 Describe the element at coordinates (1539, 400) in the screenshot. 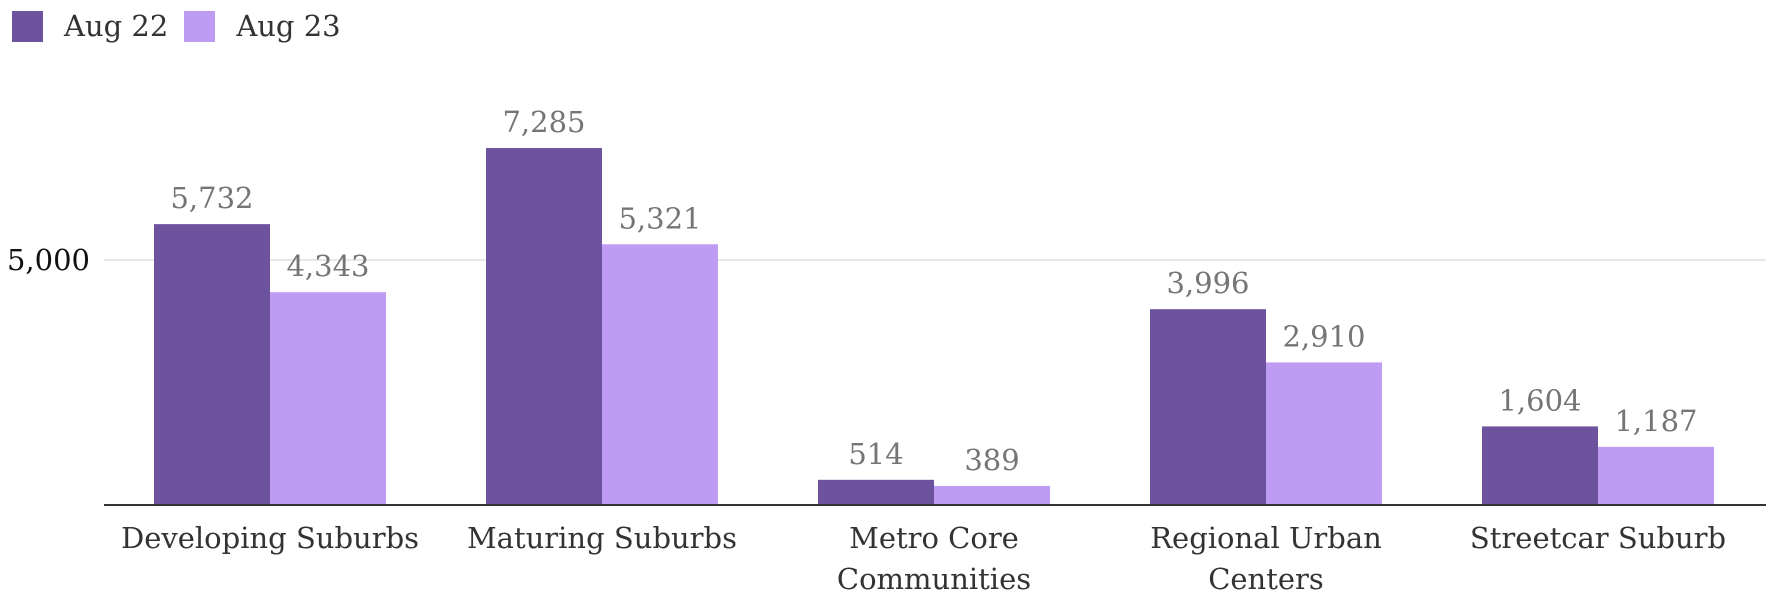

I see `data-label: 1,604` at that location.